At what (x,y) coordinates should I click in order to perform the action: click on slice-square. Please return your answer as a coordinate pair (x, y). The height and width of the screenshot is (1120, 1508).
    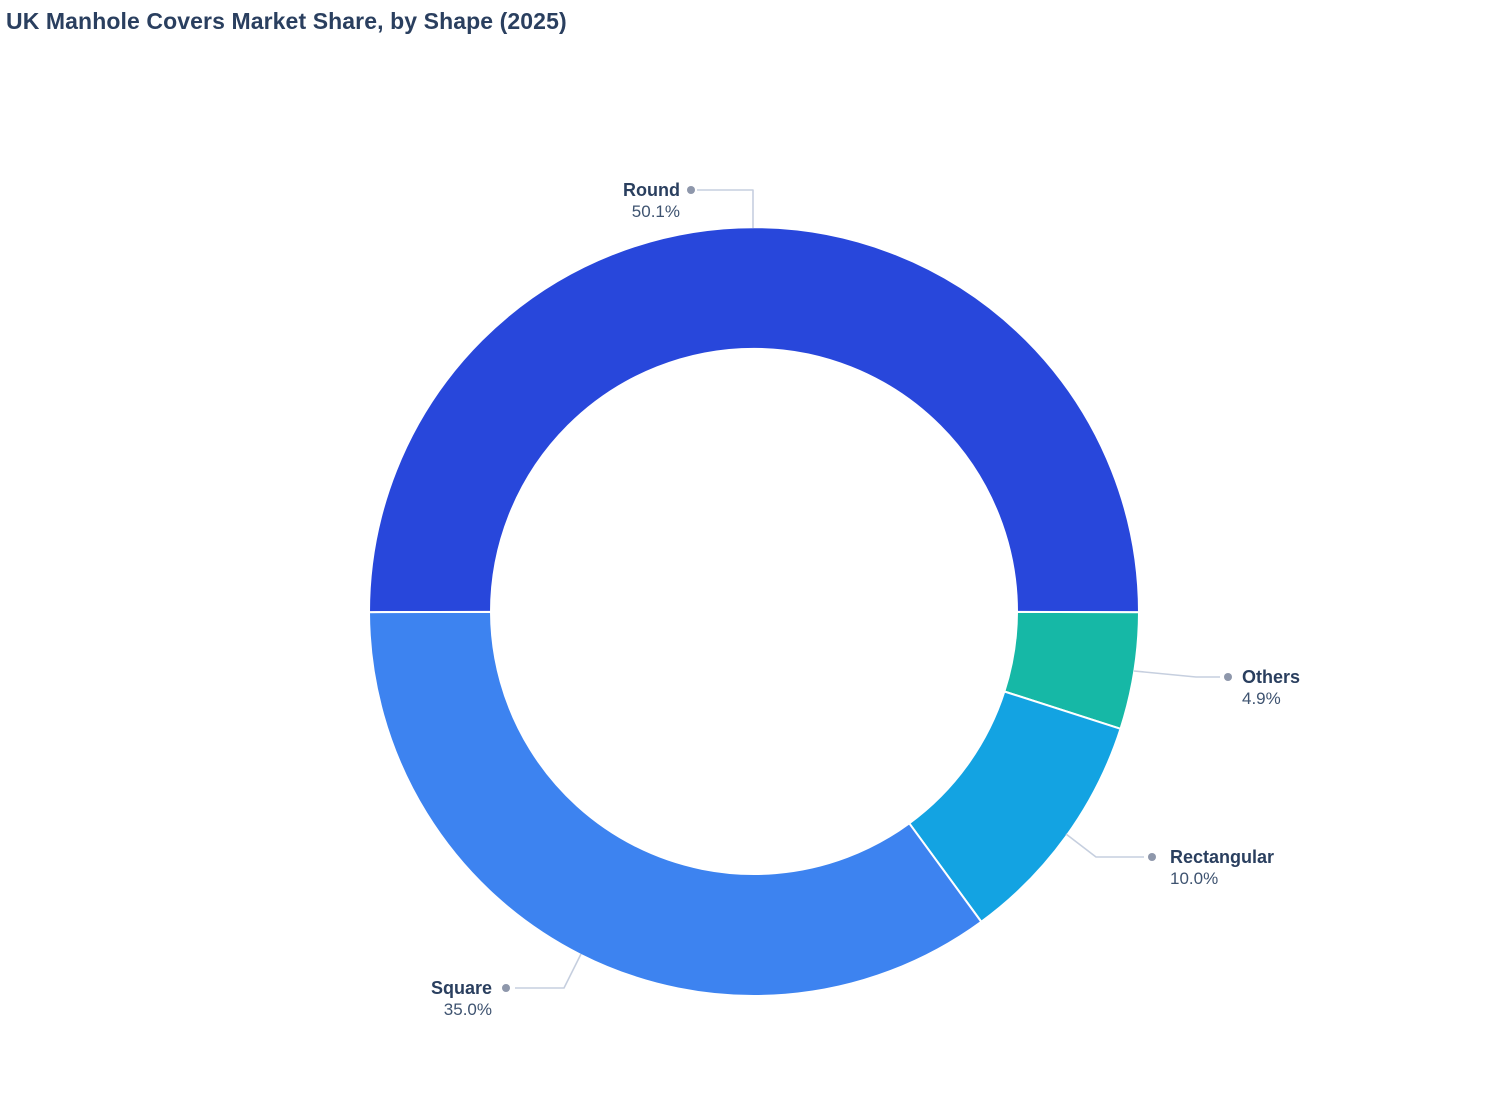
    Looking at the image, I should click on (675, 803).